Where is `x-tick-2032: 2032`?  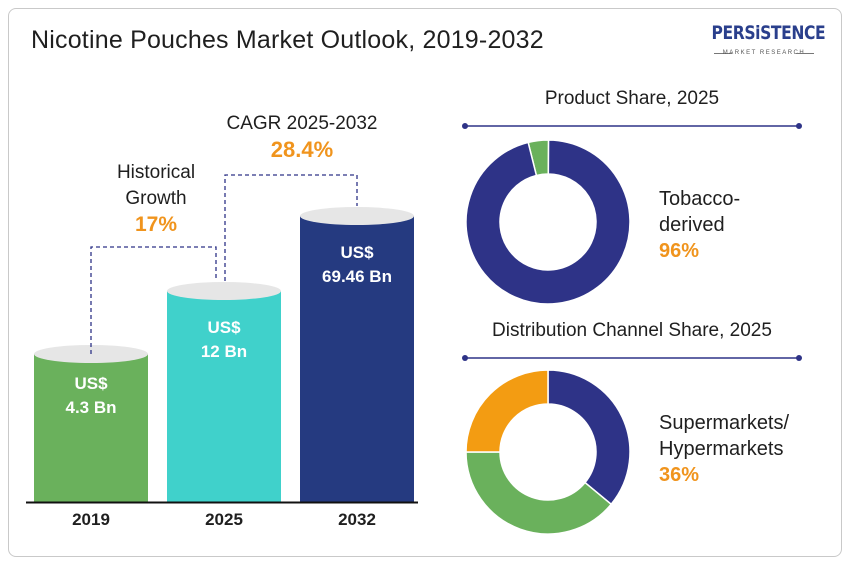 x-tick-2032: 2032 is located at coordinates (357, 519).